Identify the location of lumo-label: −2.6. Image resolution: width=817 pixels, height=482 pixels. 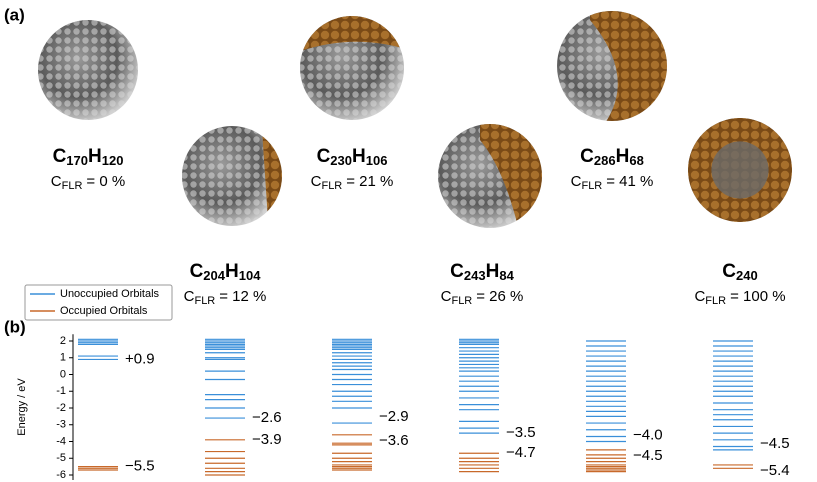
(267, 417).